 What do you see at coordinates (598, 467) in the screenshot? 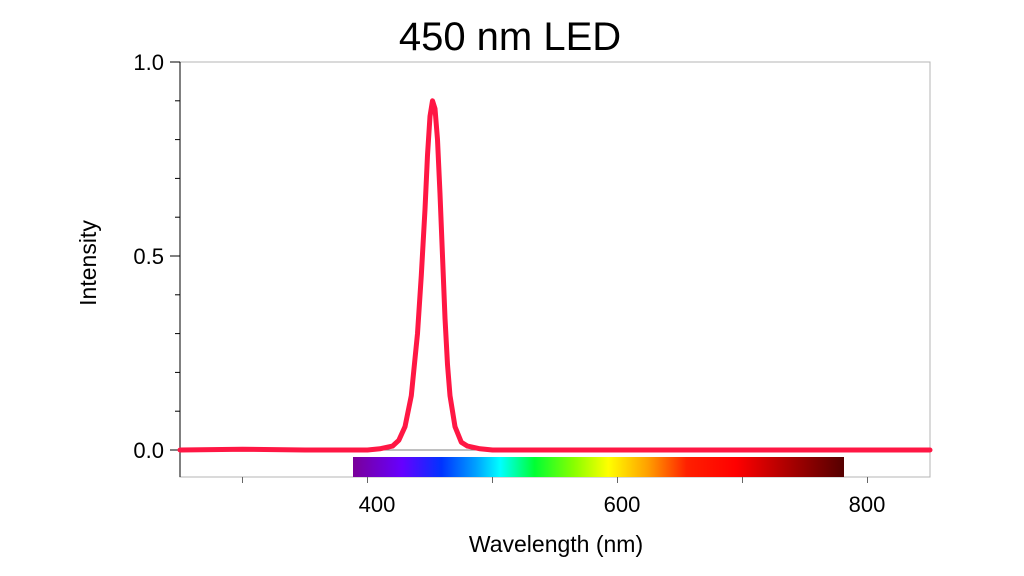
I see `visible-spectrum-bar` at bounding box center [598, 467].